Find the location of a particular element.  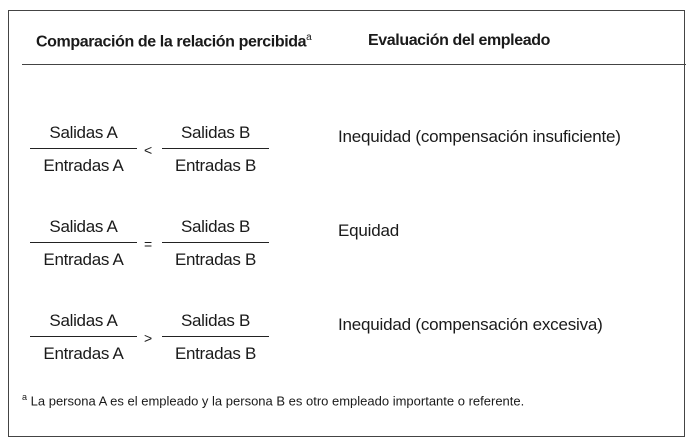

header-evaluation: Evaluación del empleado is located at coordinates (459, 40).